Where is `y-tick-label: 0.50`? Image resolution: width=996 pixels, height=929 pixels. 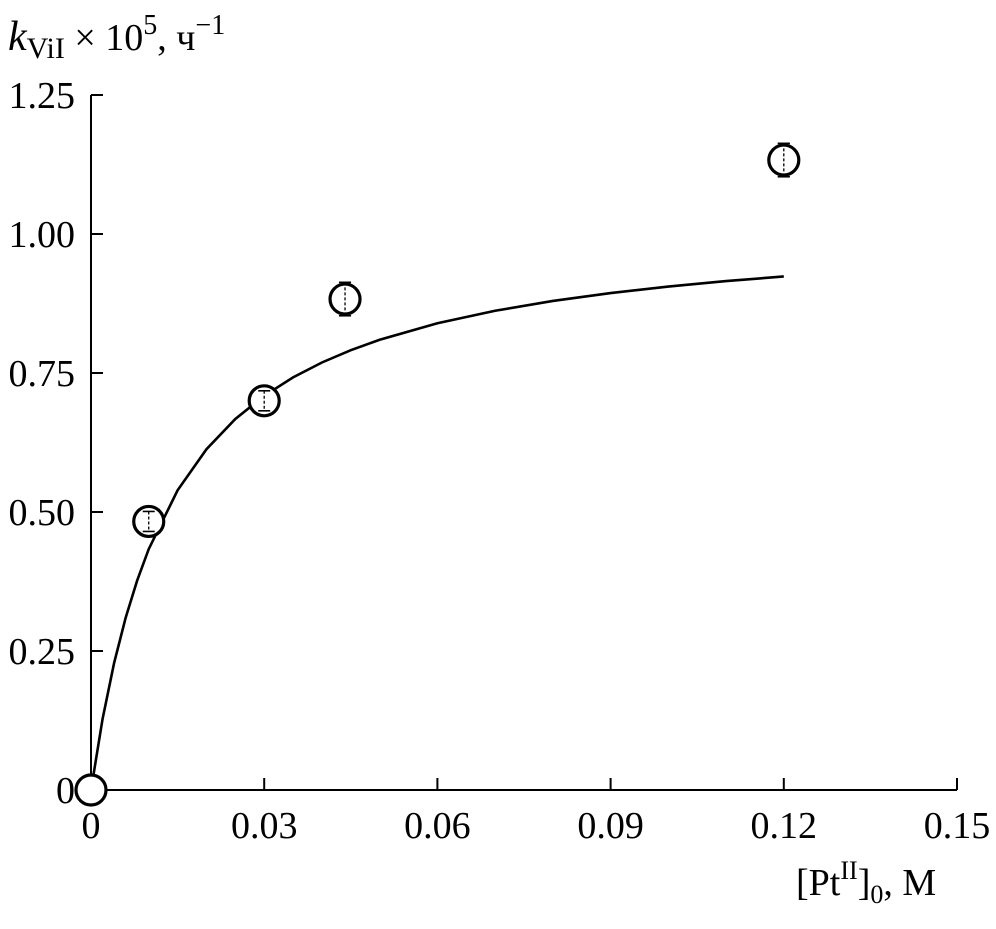
y-tick-label: 0.50 is located at coordinates (42, 513).